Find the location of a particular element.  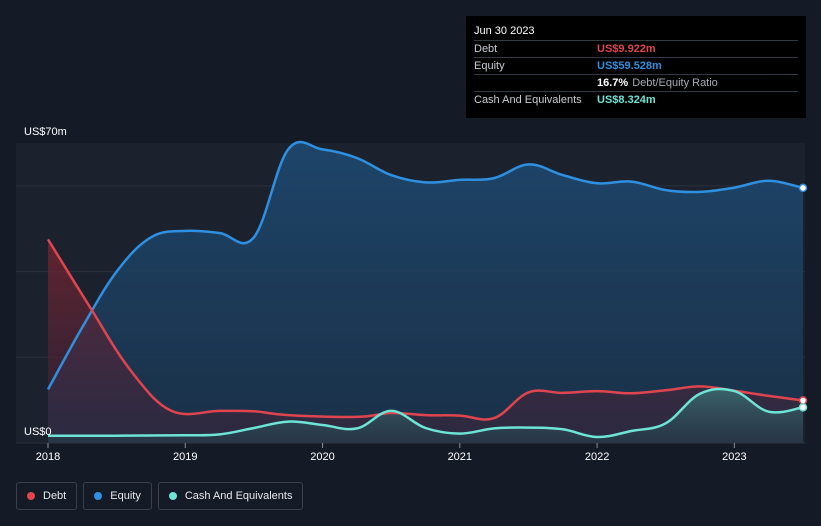

tooltip-debt-label: Debt is located at coordinates (486, 49).